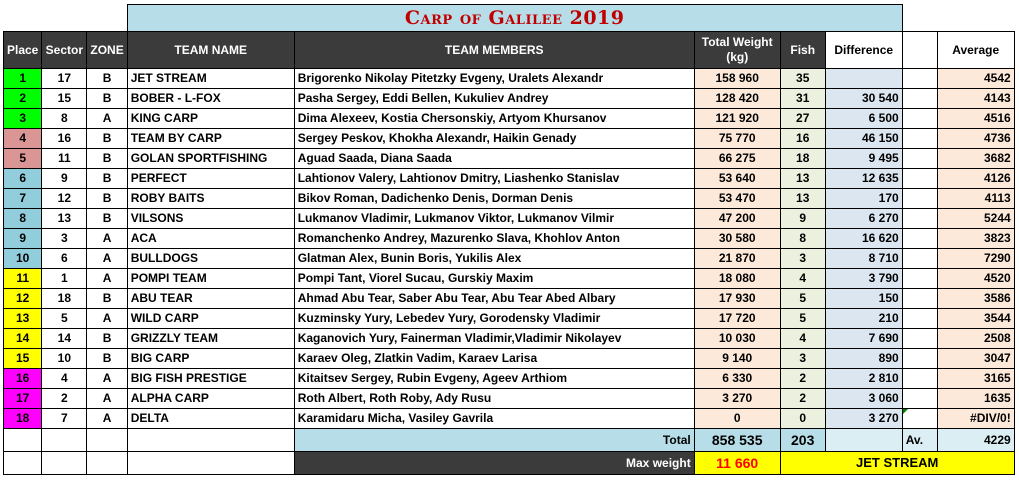 This screenshot has height=482, width=1019. Describe the element at coordinates (975, 50) in the screenshot. I see `header-average: Average` at that location.